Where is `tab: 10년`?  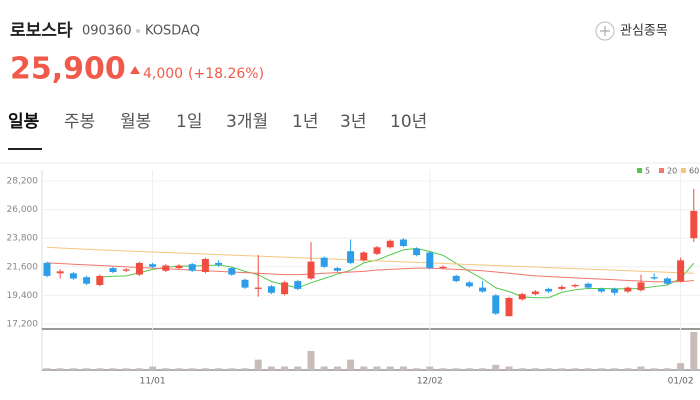
tab: 10년 is located at coordinates (408, 122).